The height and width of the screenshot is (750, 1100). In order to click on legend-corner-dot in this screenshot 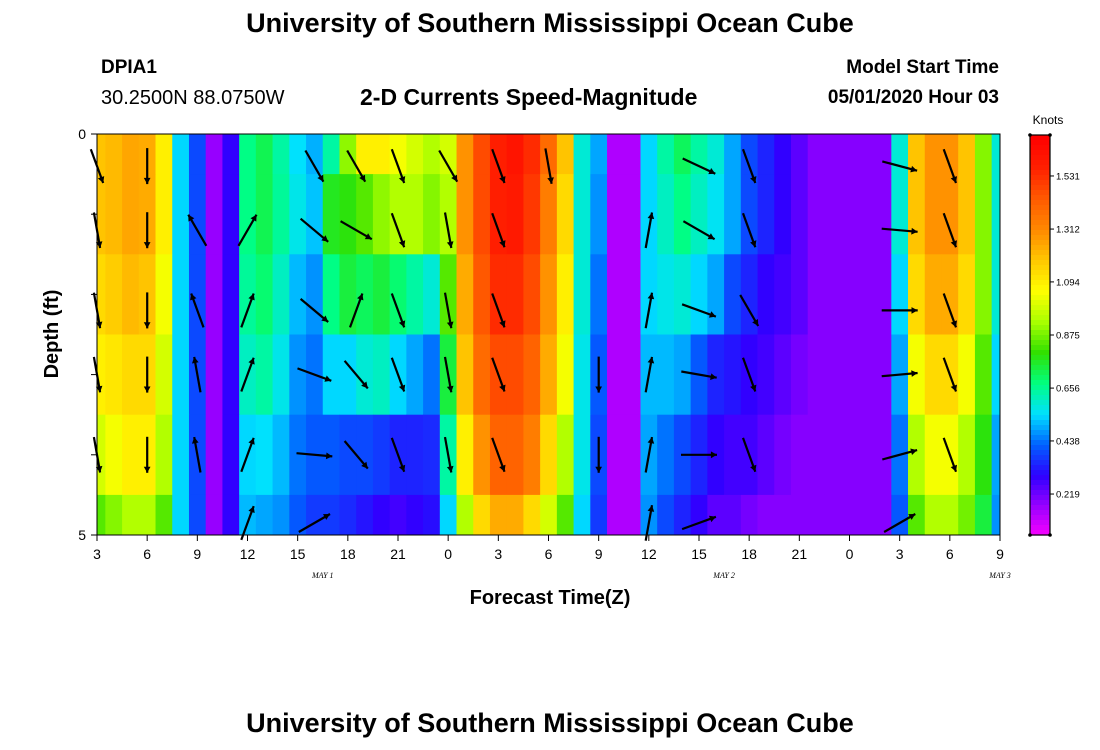, I will do `click(1050, 135)`.